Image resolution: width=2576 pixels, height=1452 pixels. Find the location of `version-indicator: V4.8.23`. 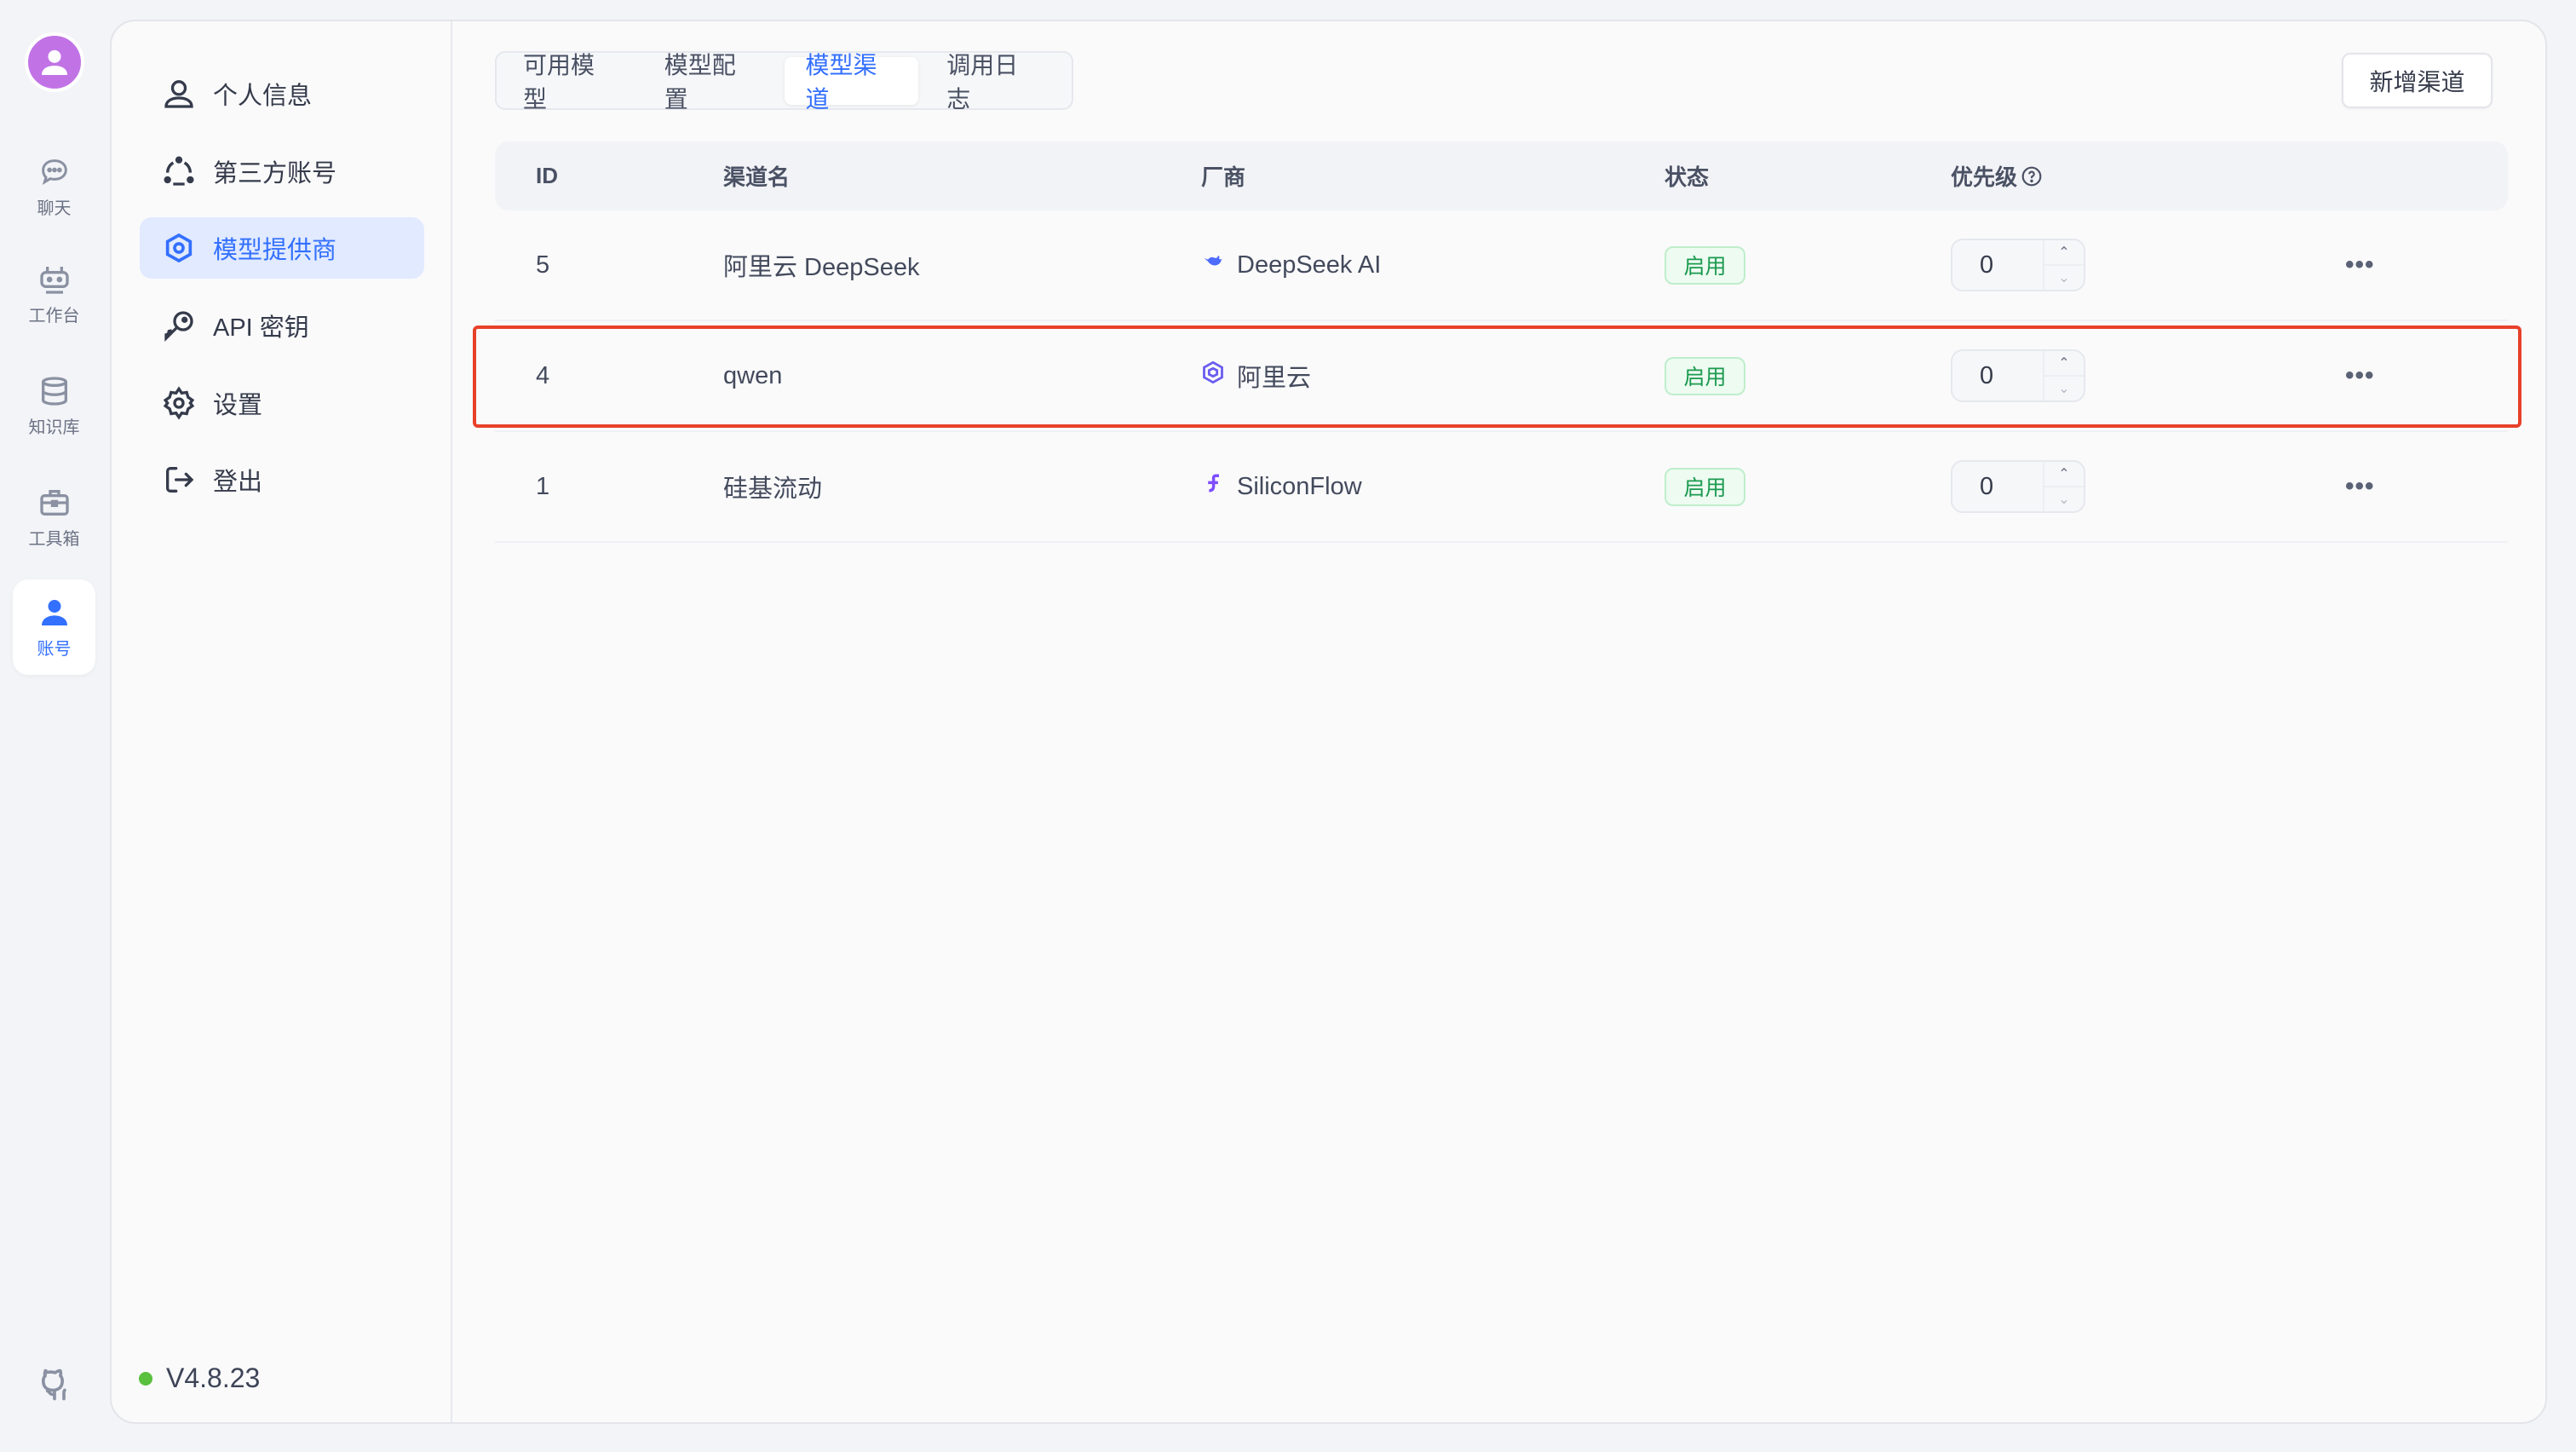

version-indicator: V4.8.23 is located at coordinates (200, 1378).